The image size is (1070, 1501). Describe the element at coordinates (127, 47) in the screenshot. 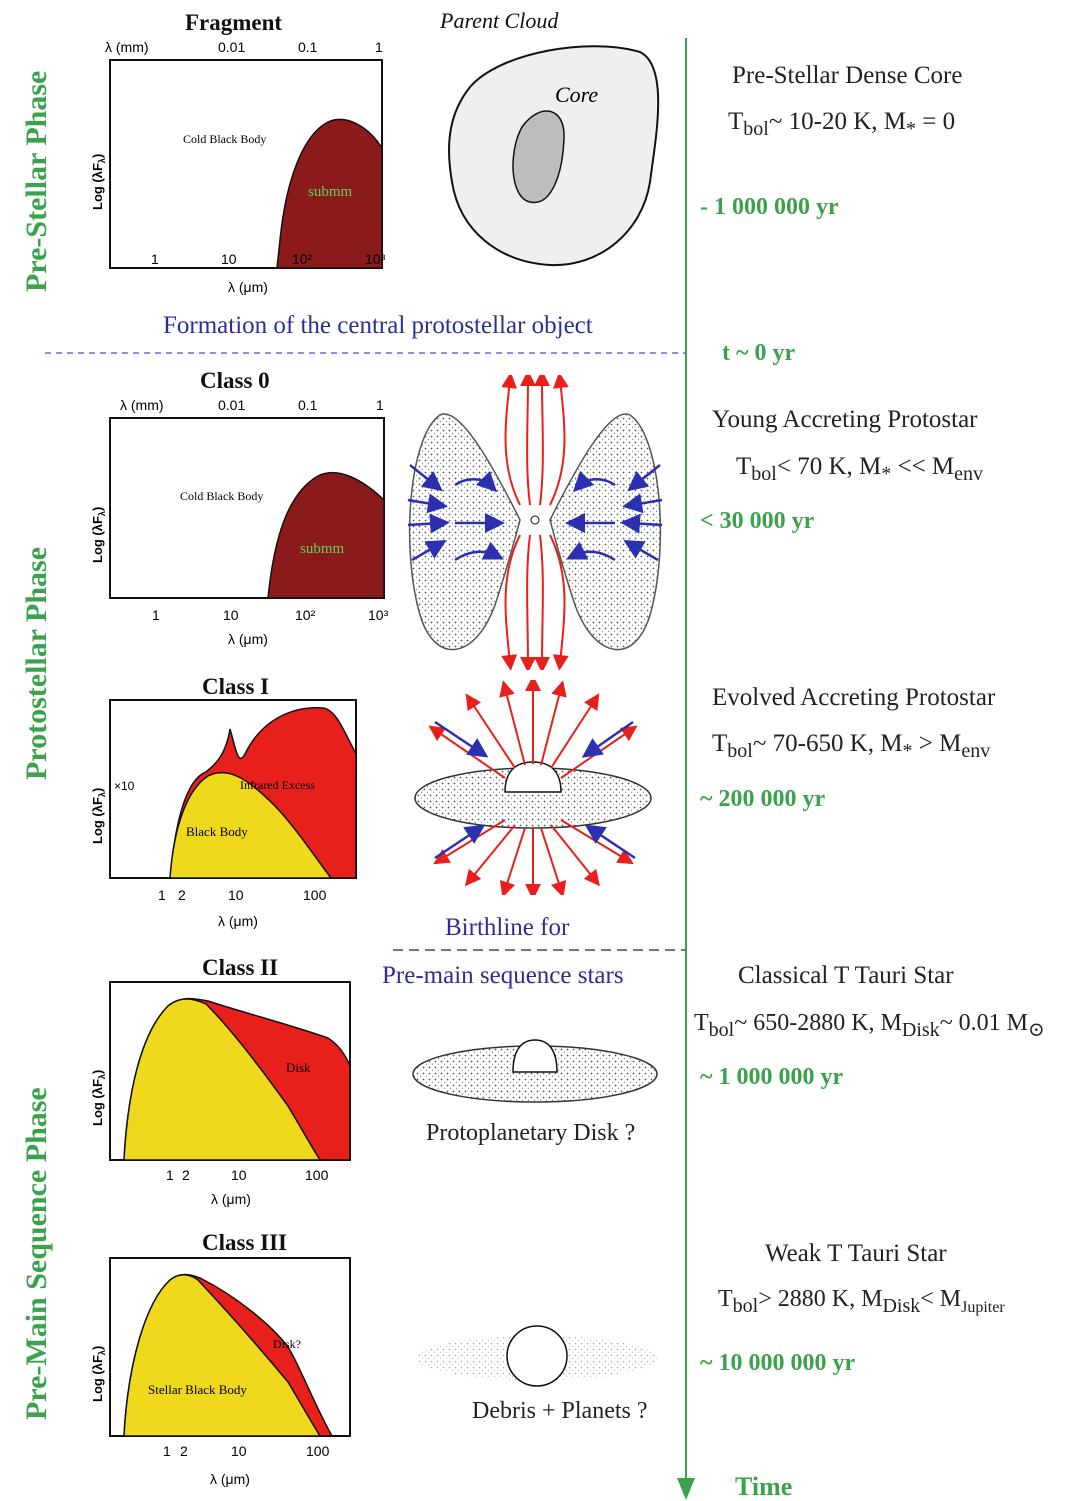

I see `fragment-top-axis-label: λ (mm)` at that location.